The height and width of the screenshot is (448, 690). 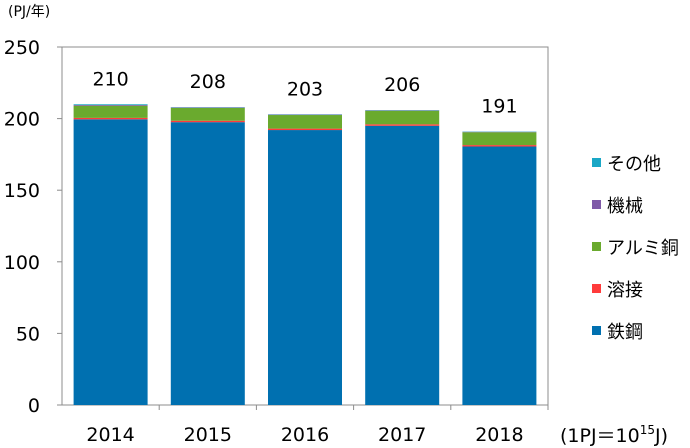 I want to click on total-label: 191, so click(x=499, y=106).